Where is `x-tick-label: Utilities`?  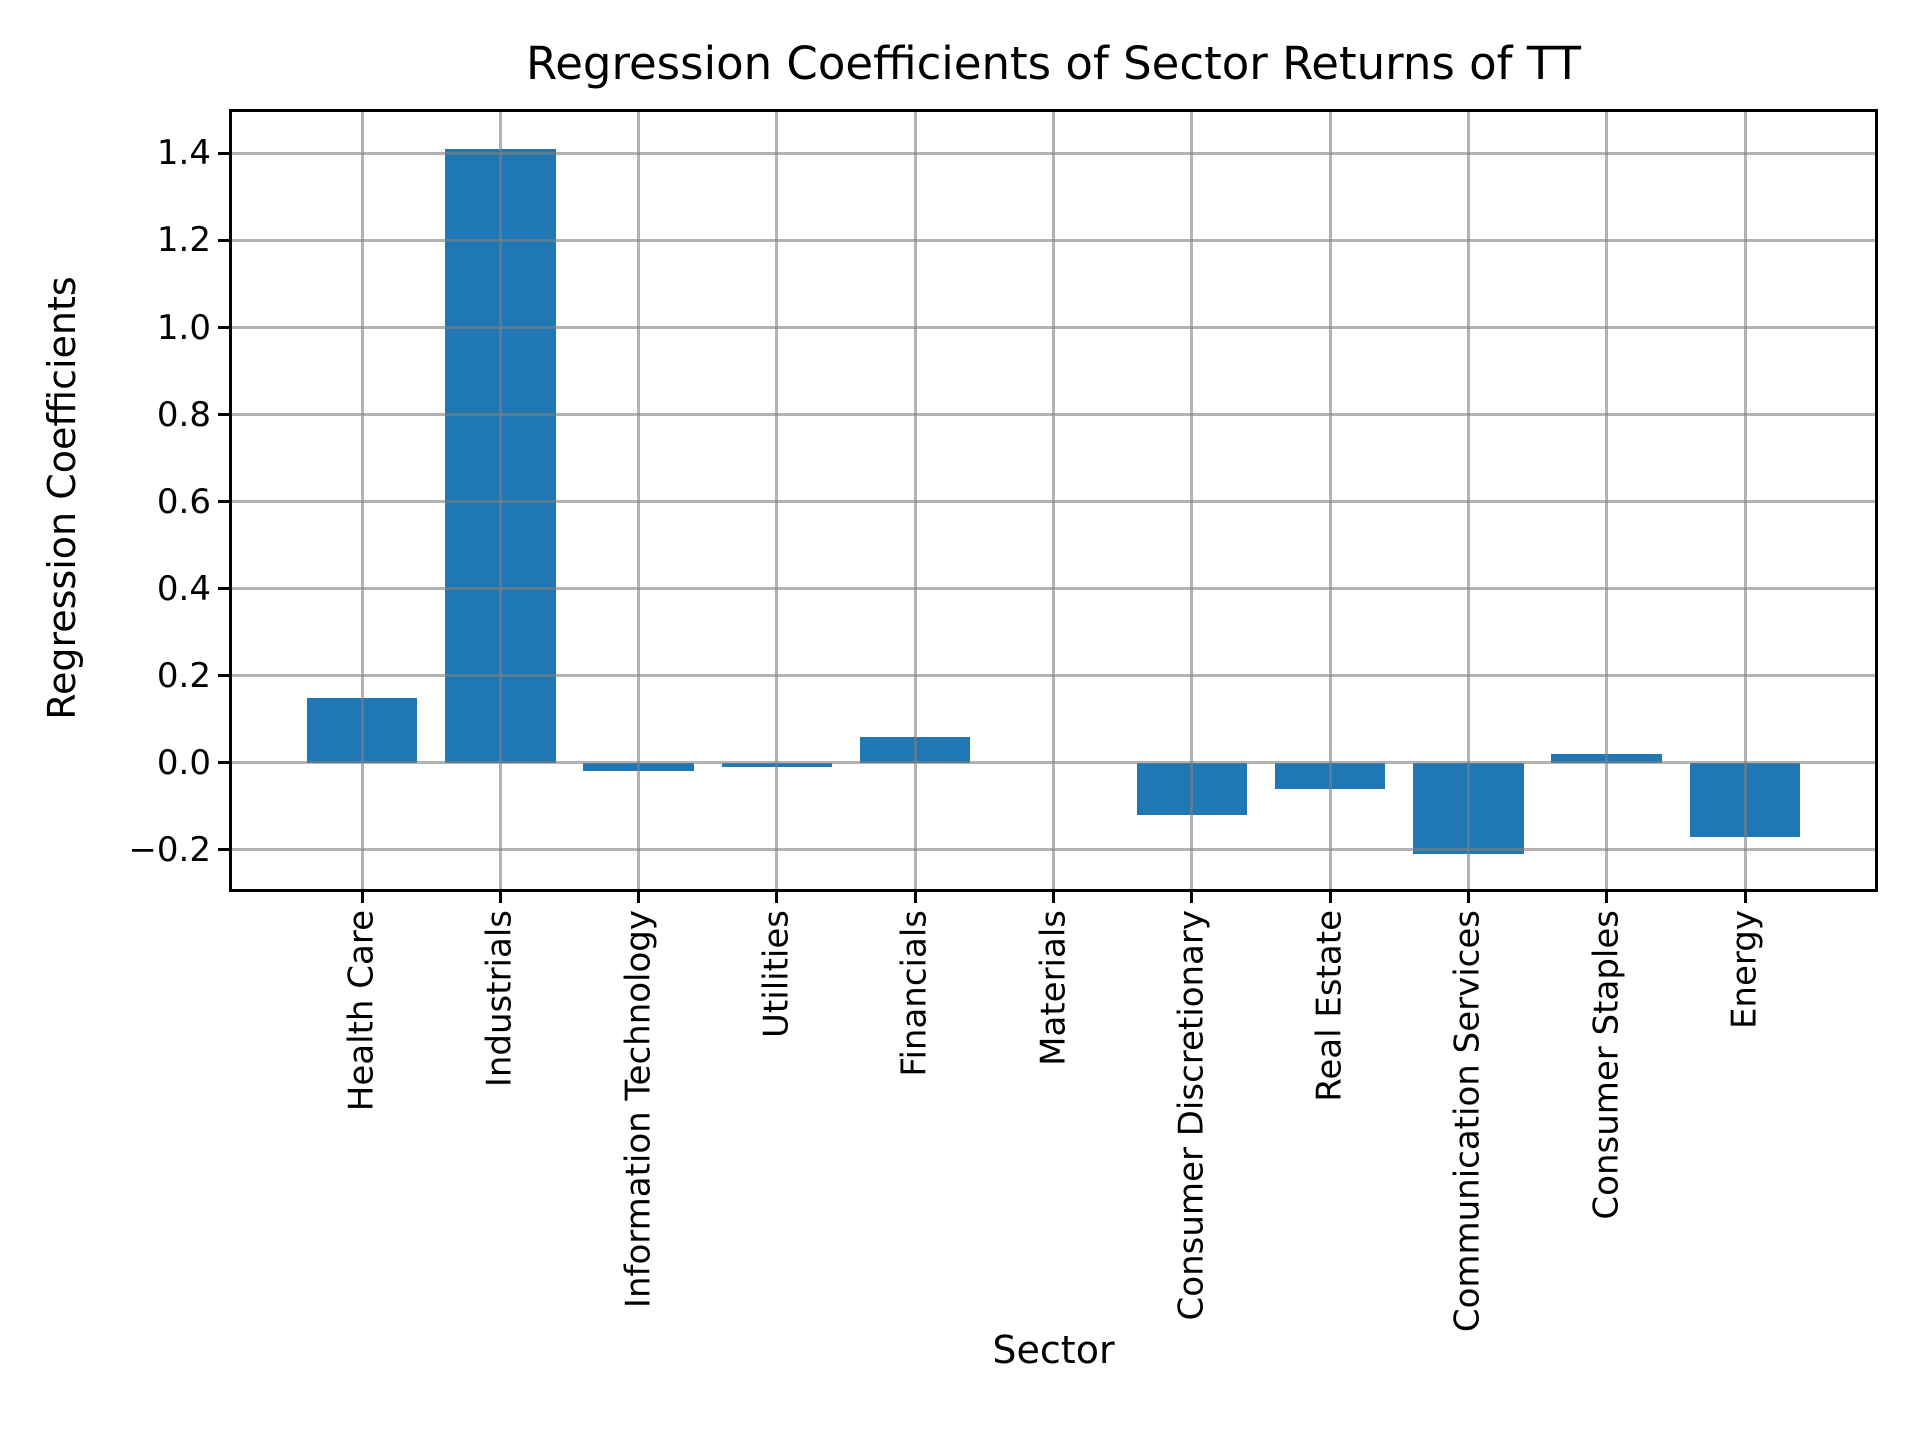 x-tick-label: Utilities is located at coordinates (776, 976).